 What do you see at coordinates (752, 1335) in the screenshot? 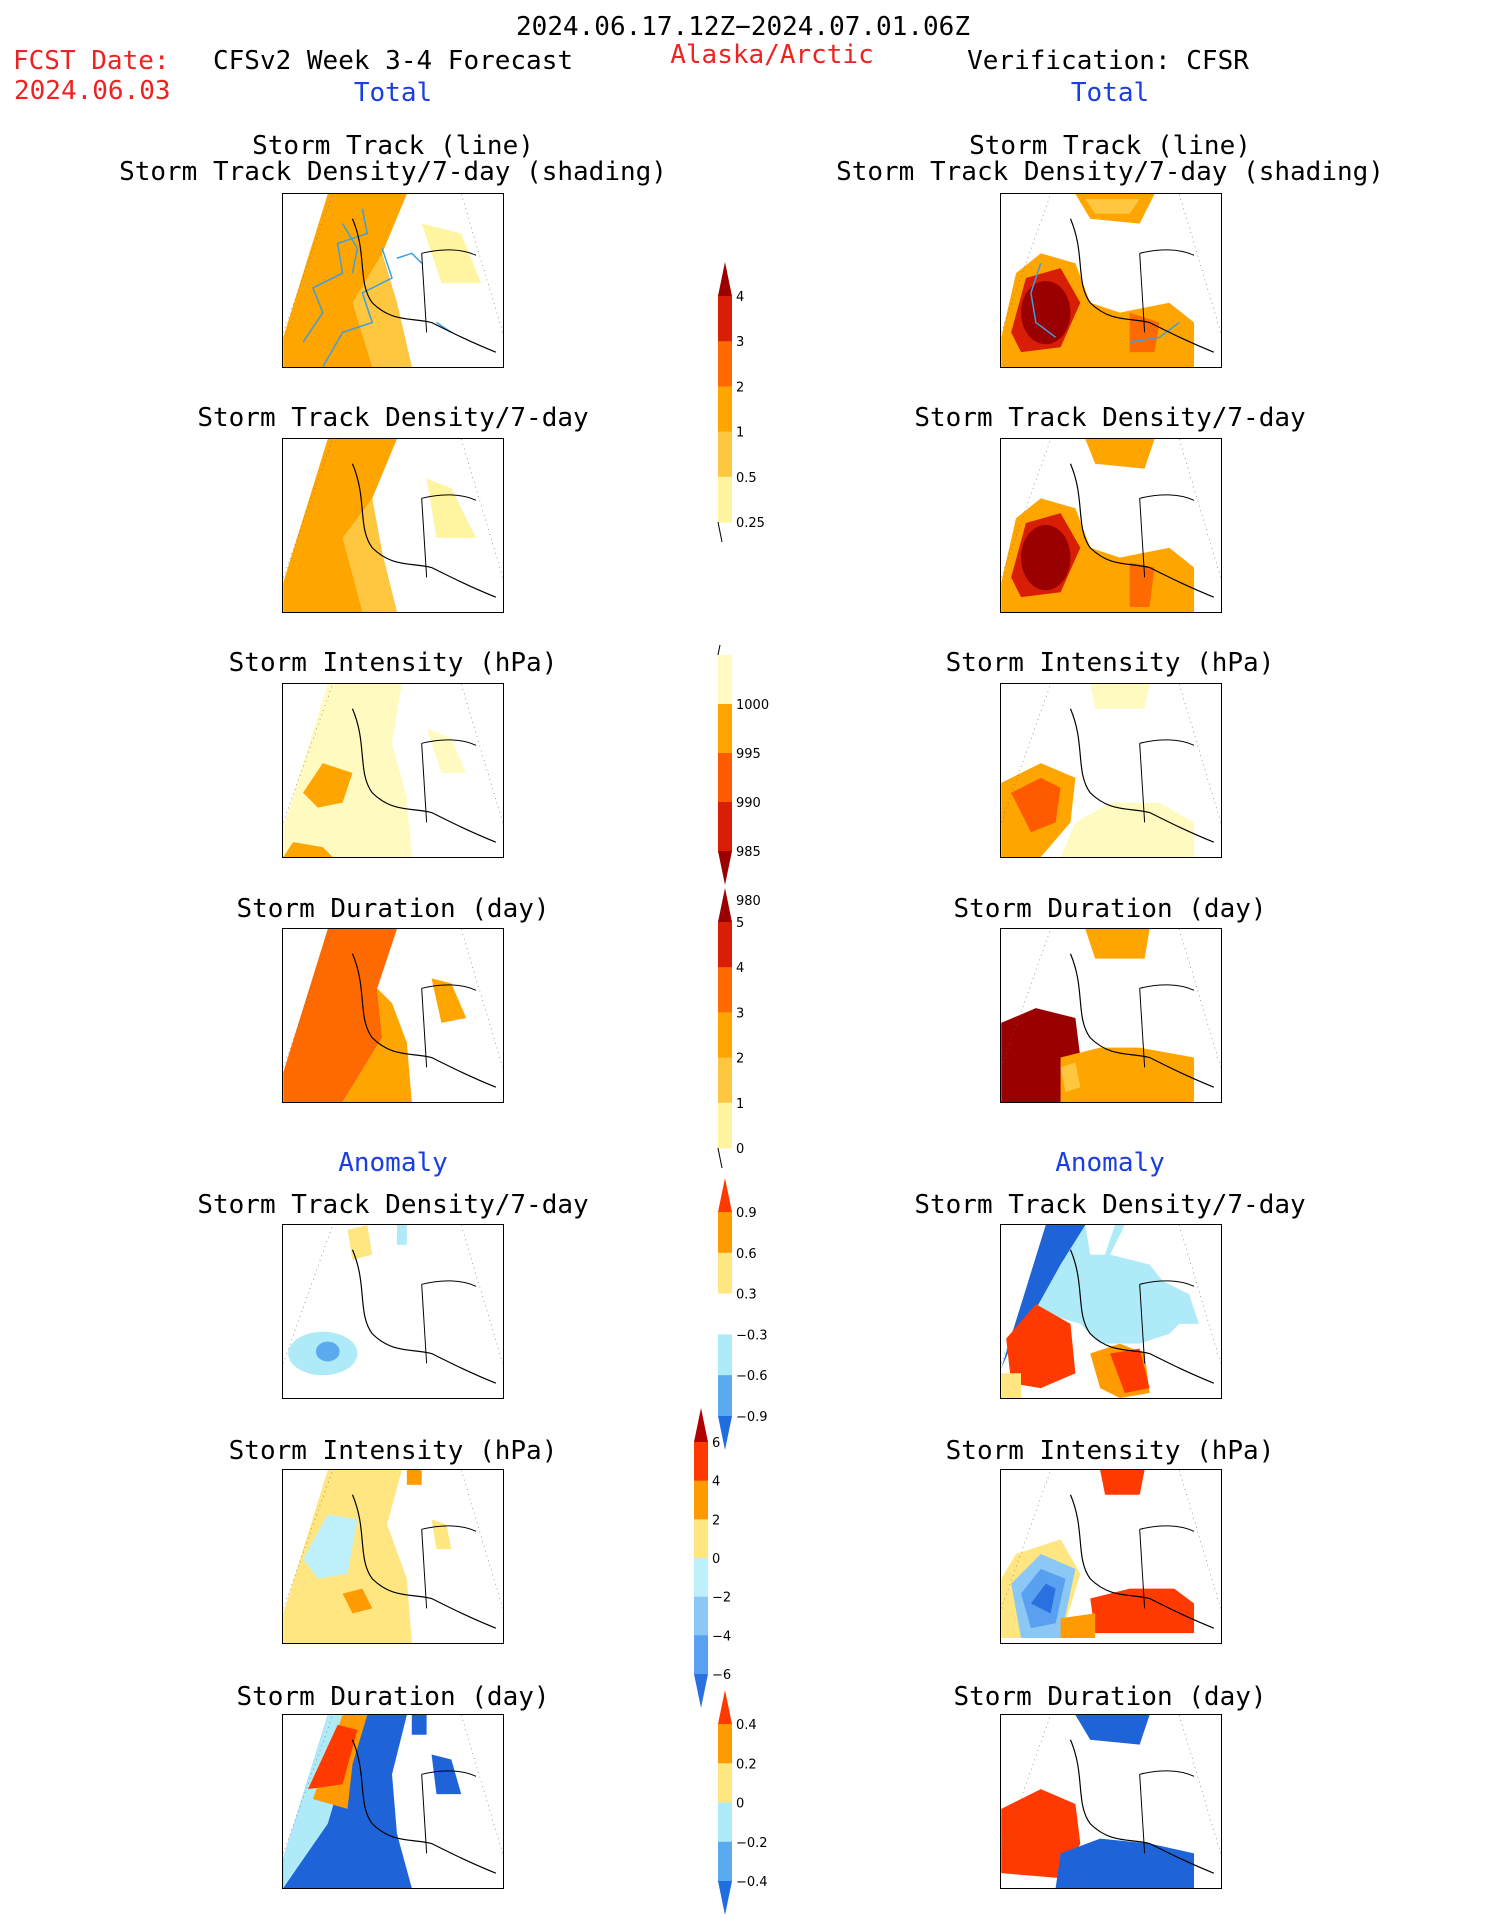
I see `colorbar-tick-label: −0.3` at bounding box center [752, 1335].